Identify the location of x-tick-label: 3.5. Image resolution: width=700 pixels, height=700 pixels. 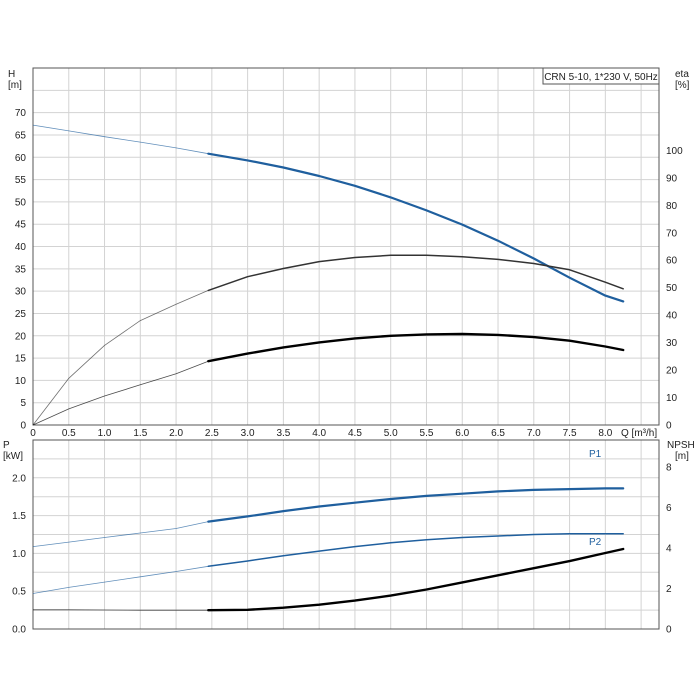
(283, 433).